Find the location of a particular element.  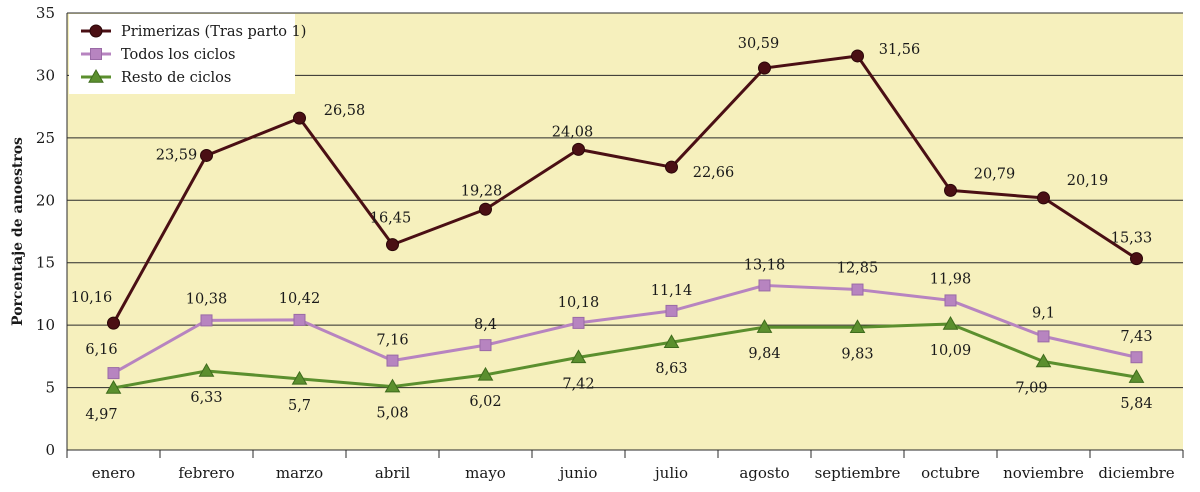

series-line is located at coordinates (625, 356).